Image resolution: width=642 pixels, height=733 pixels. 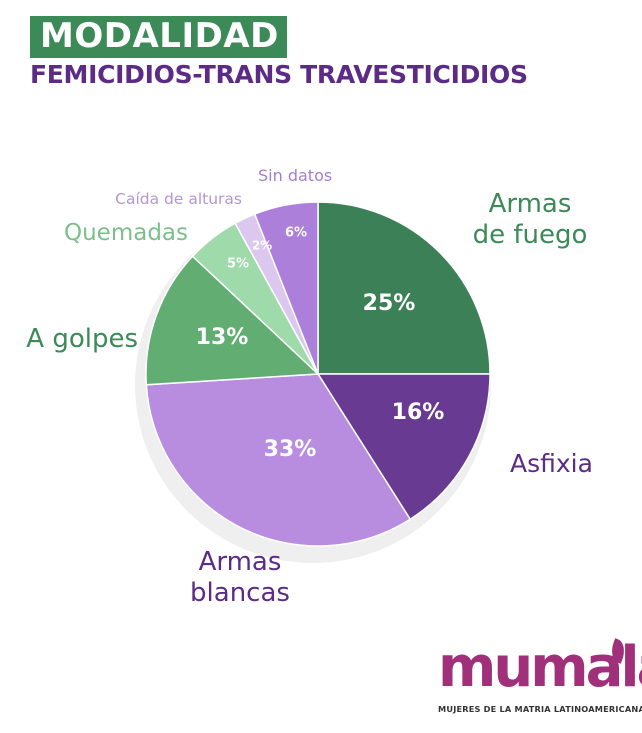 I want to click on category-label-caida-de-alturas: Caída de alturas, so click(x=178, y=199).